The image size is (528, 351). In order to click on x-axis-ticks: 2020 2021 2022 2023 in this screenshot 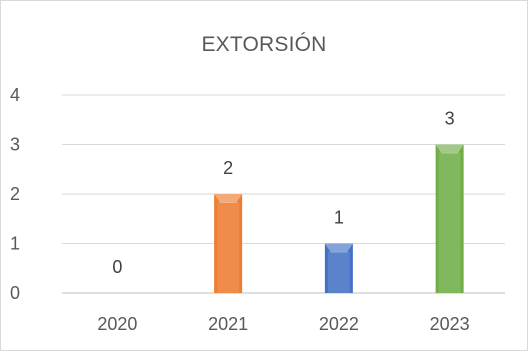, I will do `click(283, 324)`.